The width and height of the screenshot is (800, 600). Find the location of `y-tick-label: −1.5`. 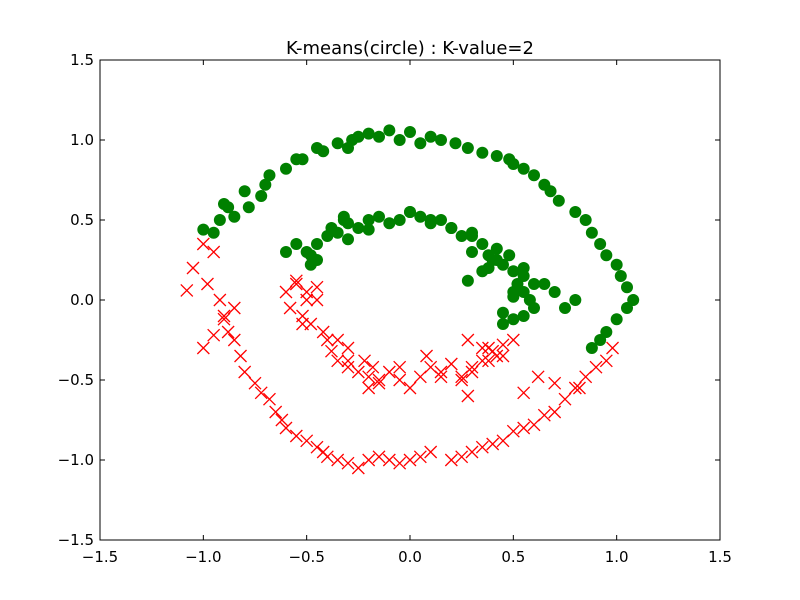

y-tick-label: −1.5 is located at coordinates (76, 540).